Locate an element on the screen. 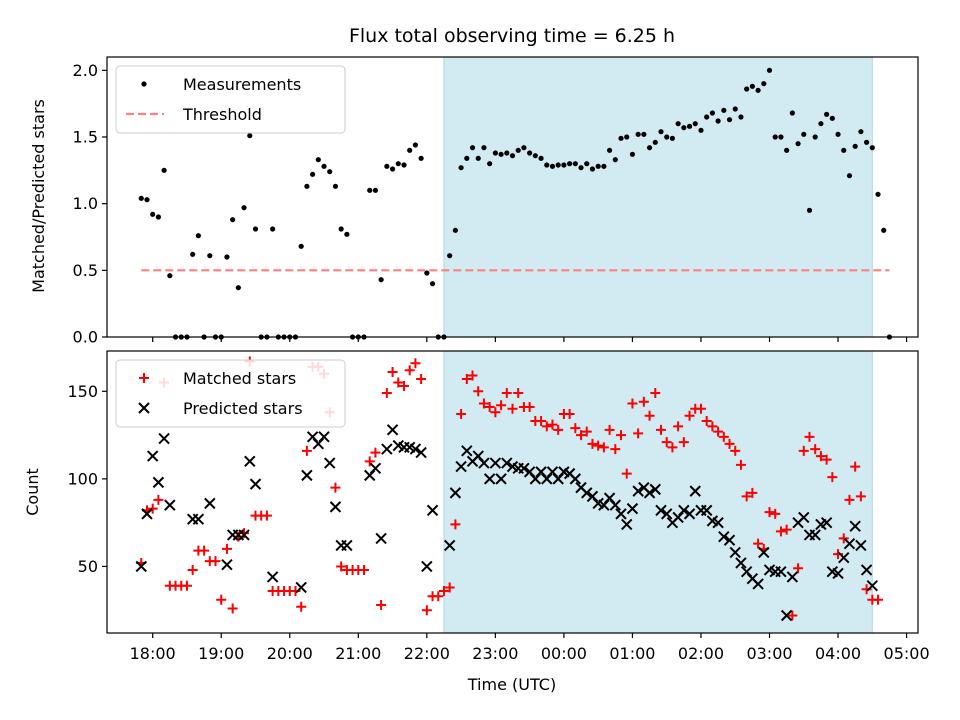  x-tick-label: 19:00 is located at coordinates (221, 653).